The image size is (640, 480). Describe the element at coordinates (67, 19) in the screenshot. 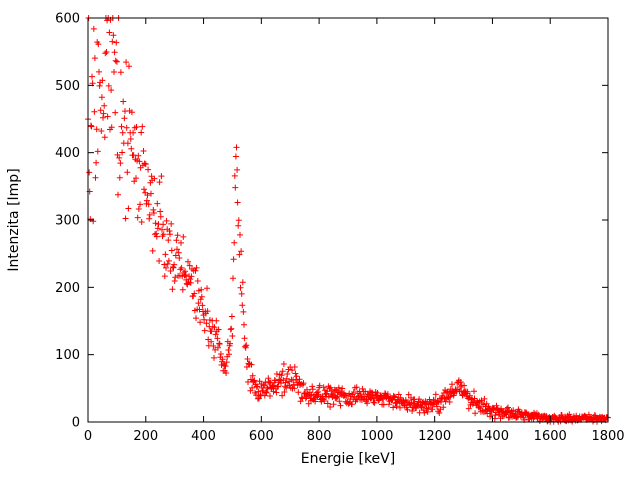

I see `y-tick-label: 600` at that location.